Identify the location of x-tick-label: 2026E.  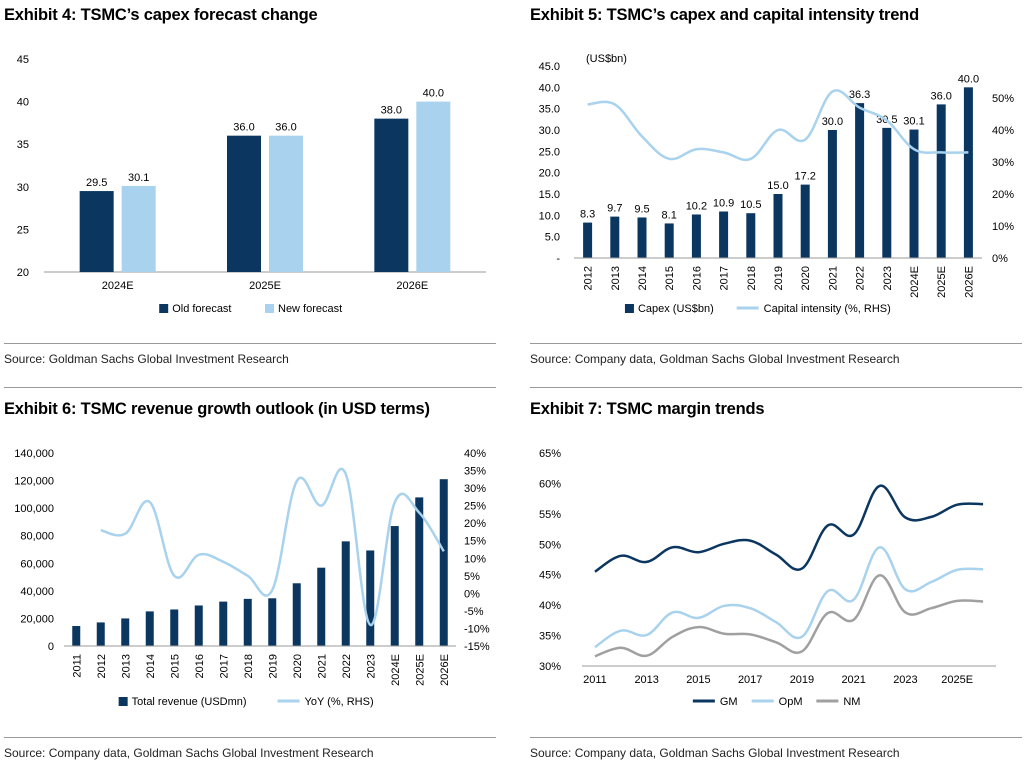
(412, 286).